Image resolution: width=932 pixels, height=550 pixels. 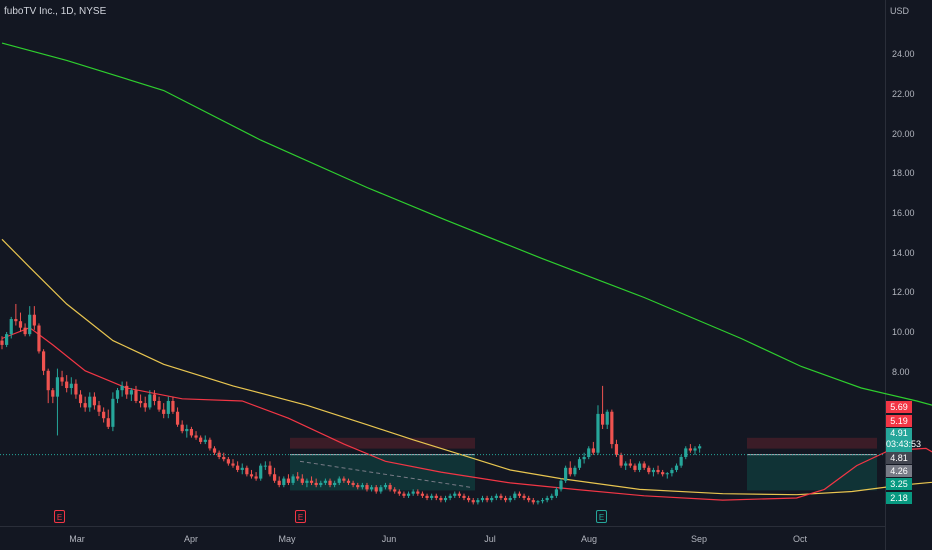 I want to click on price-tag-stop-high: 5.69, so click(x=899, y=407).